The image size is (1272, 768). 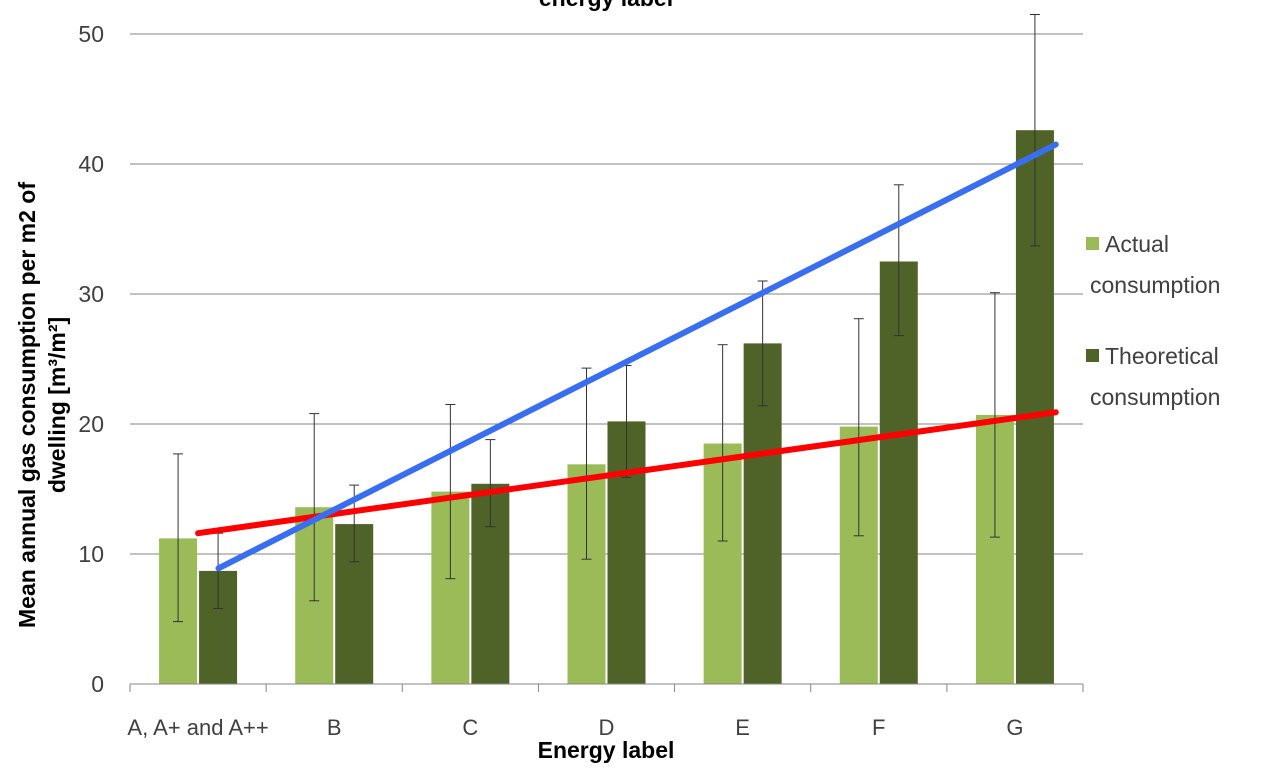 What do you see at coordinates (97, 684) in the screenshot?
I see `y-tick-label: 0` at bounding box center [97, 684].